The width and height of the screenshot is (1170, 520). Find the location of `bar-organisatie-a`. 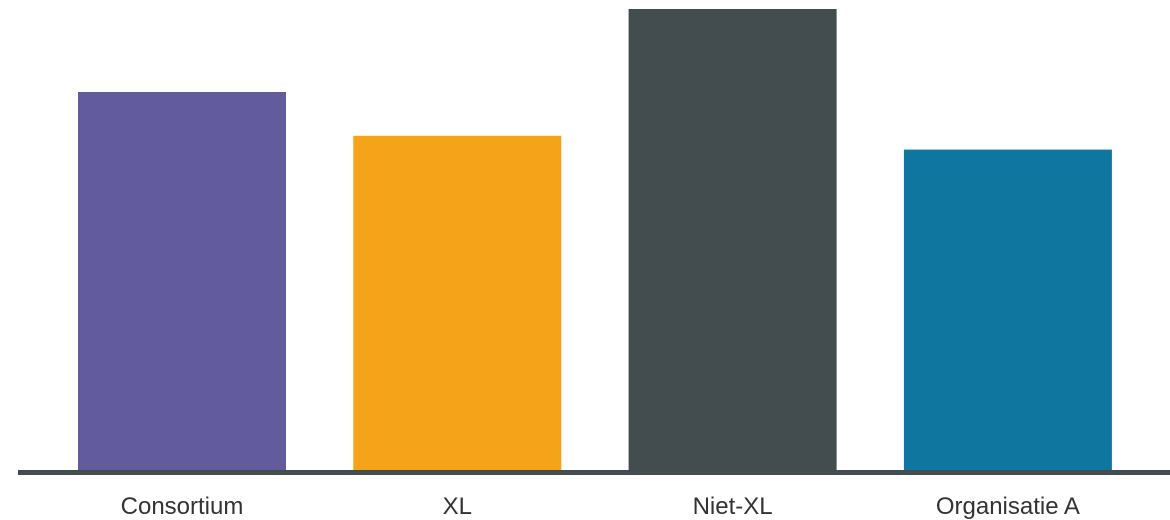

bar-organisatie-a is located at coordinates (1007, 309).